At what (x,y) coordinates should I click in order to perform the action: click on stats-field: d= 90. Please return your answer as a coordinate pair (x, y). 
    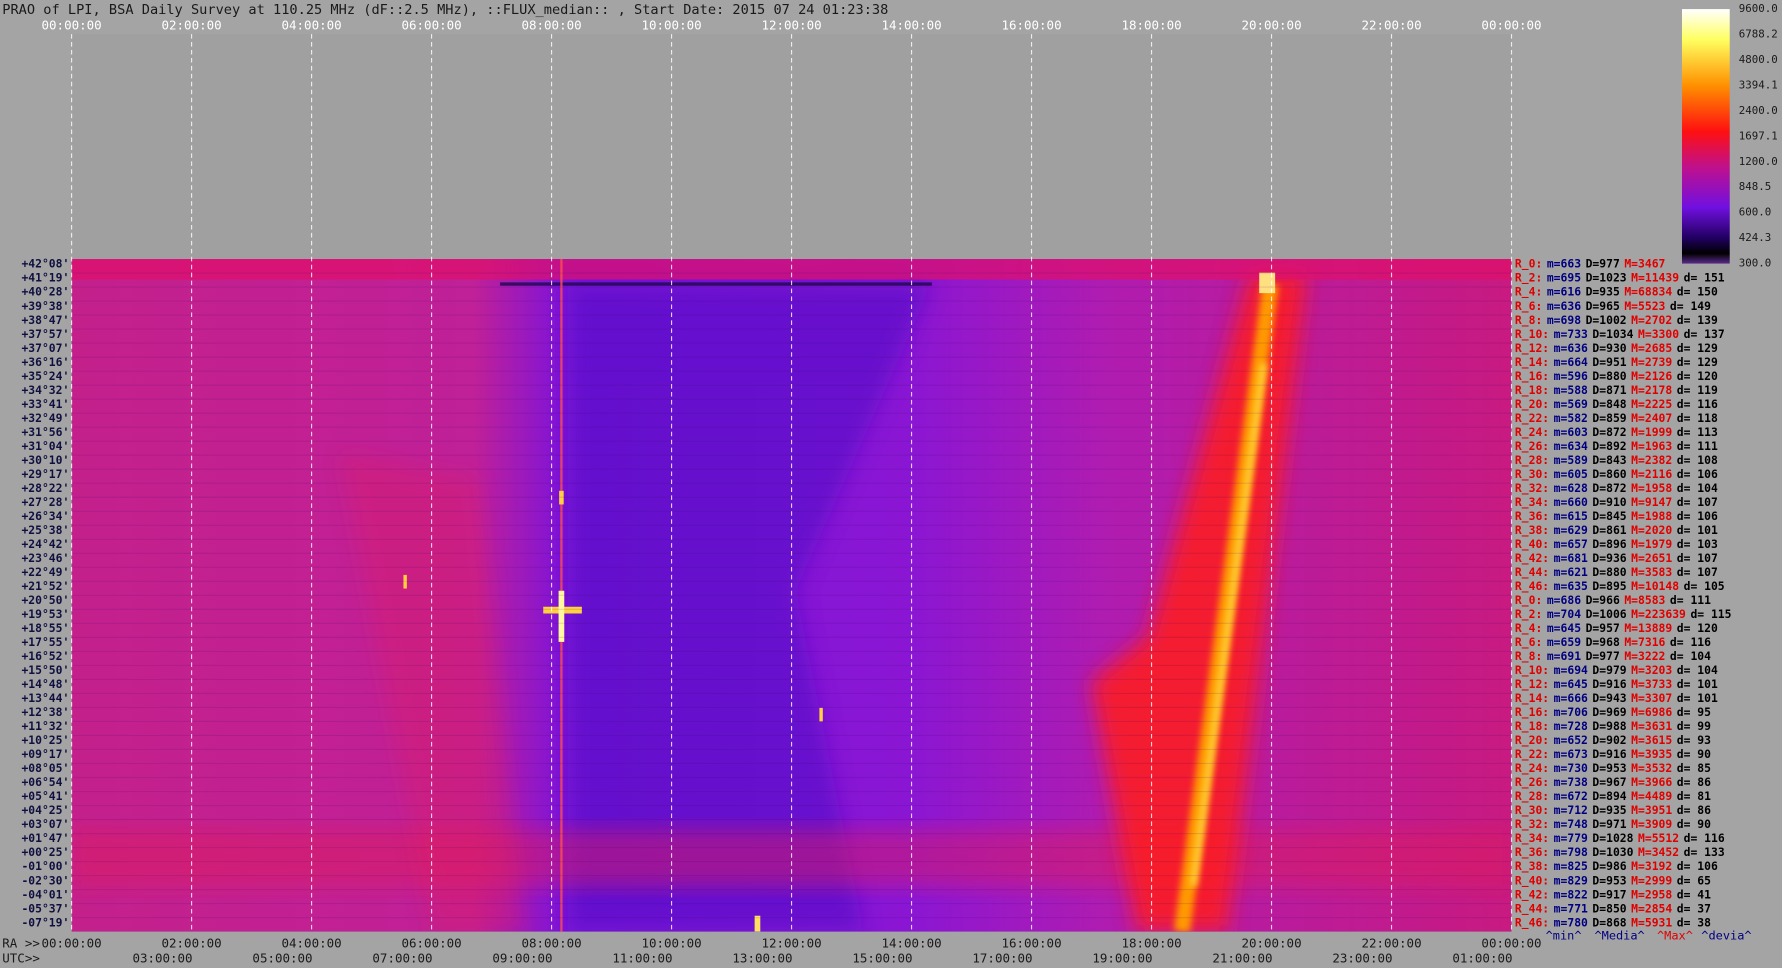
    Looking at the image, I should click on (1694, 754).